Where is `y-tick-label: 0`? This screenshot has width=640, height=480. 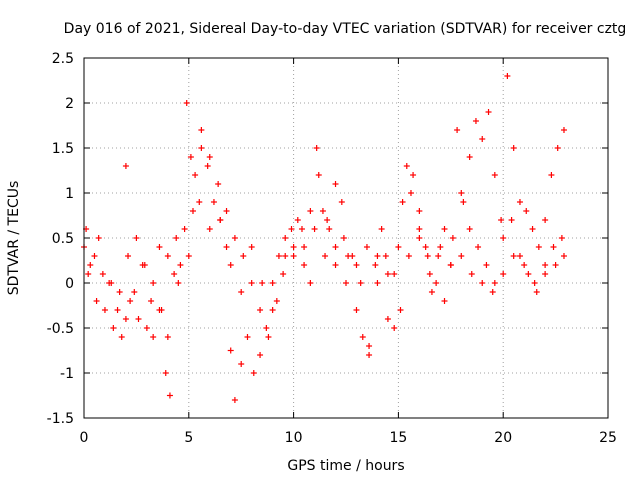 y-tick-label: 0 is located at coordinates (69, 284).